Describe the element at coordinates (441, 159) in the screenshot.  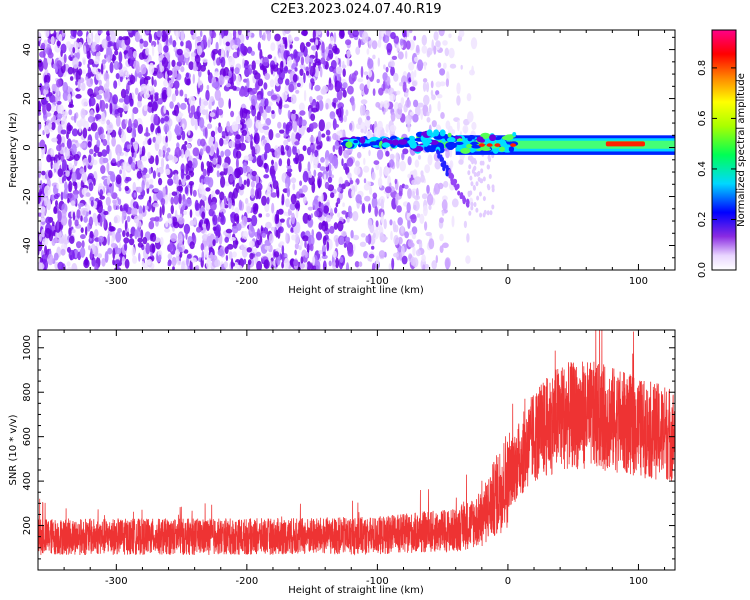
I see `signal-streak` at that location.